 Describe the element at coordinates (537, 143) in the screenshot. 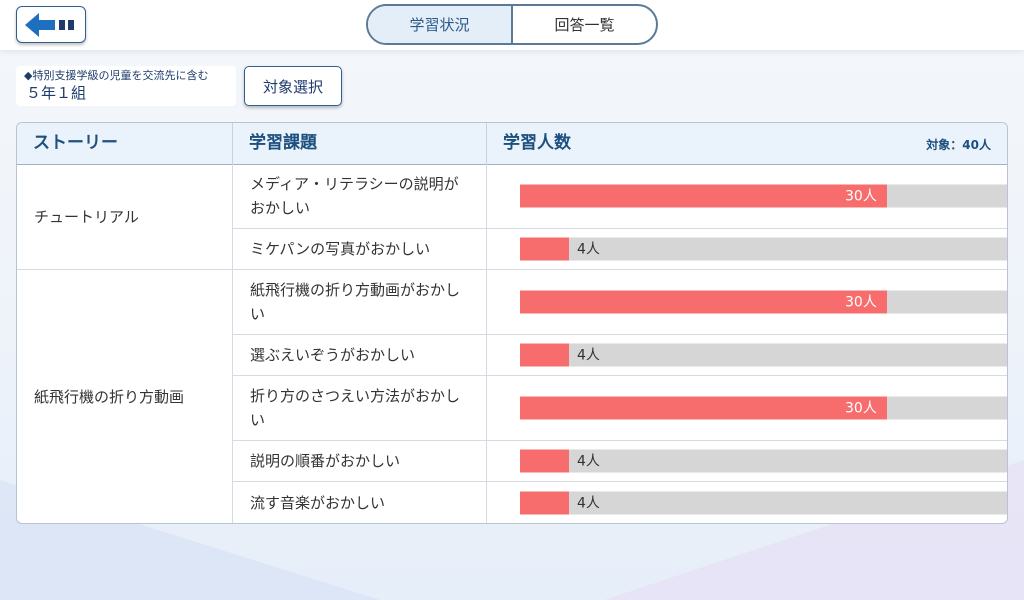

I see `column-header-count: 学習人数` at that location.